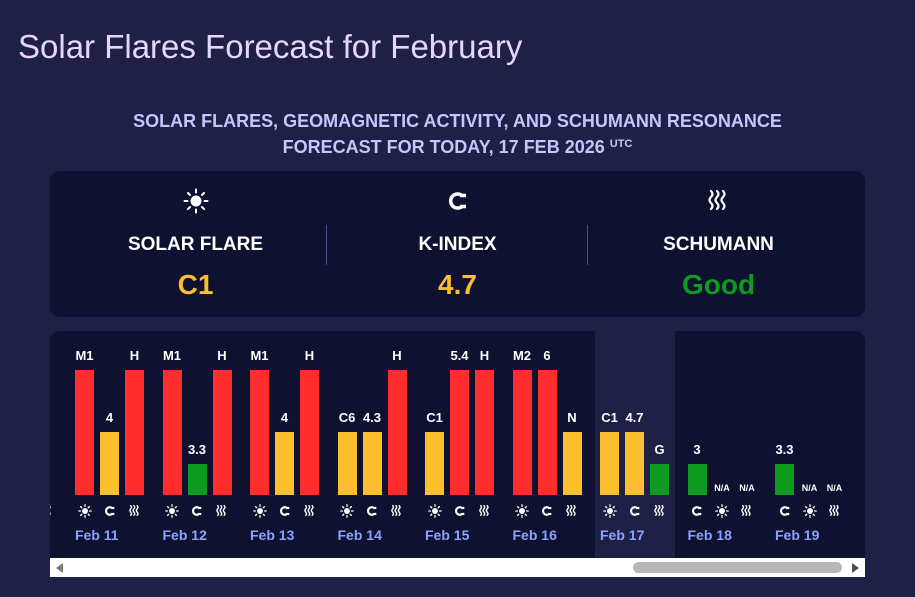  Describe the element at coordinates (309, 432) in the screenshot. I see `day-3-schumann-bar` at that location.